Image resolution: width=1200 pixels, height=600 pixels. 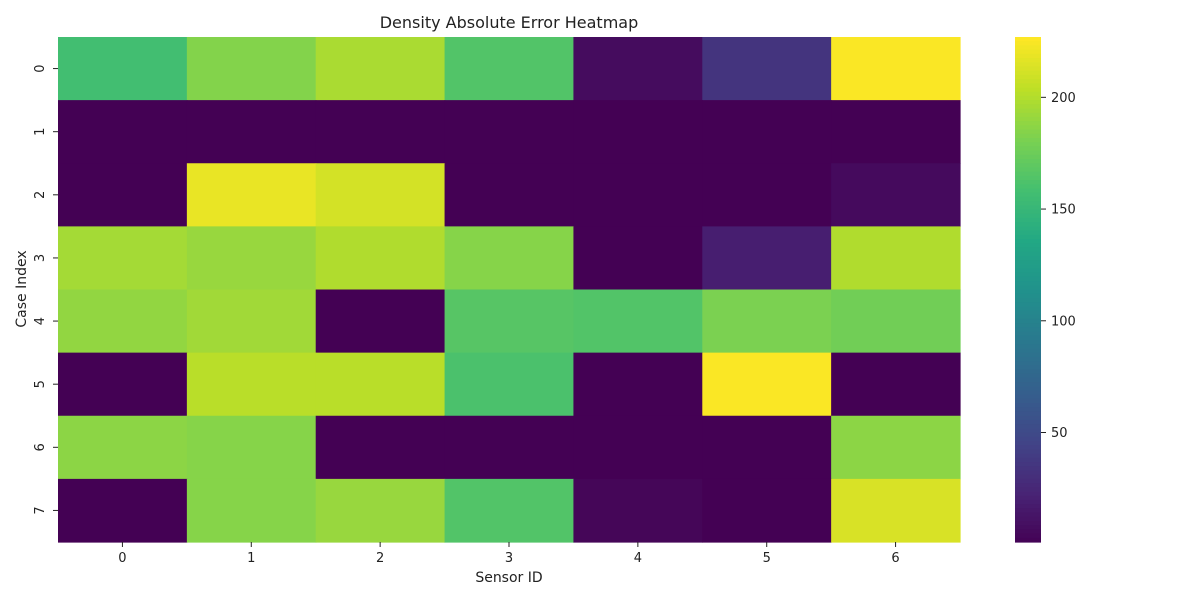 I want to click on y-tick-label: 6, so click(x=40, y=447).